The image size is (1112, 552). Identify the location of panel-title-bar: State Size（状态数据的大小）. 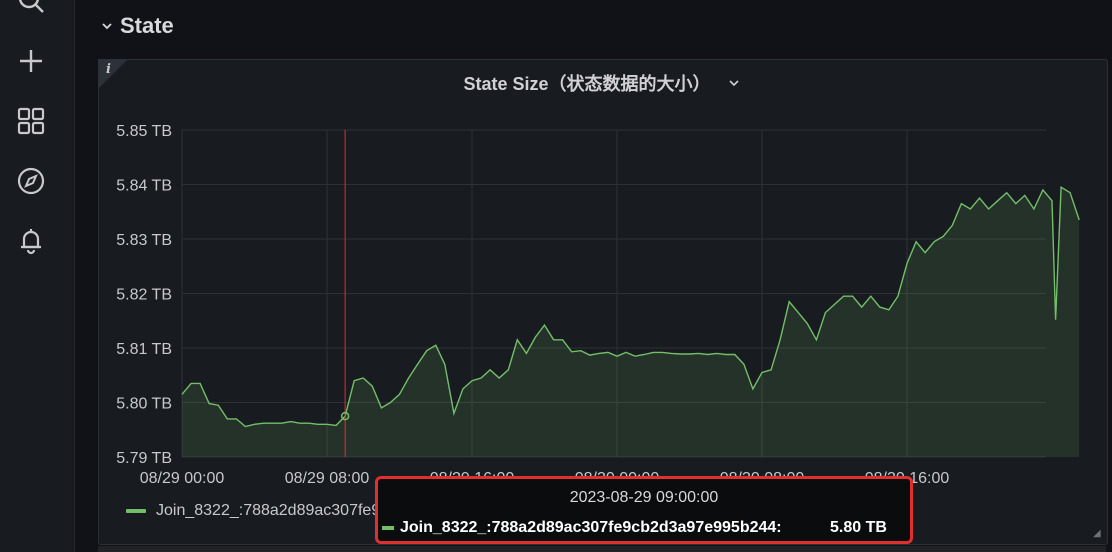
(602, 83).